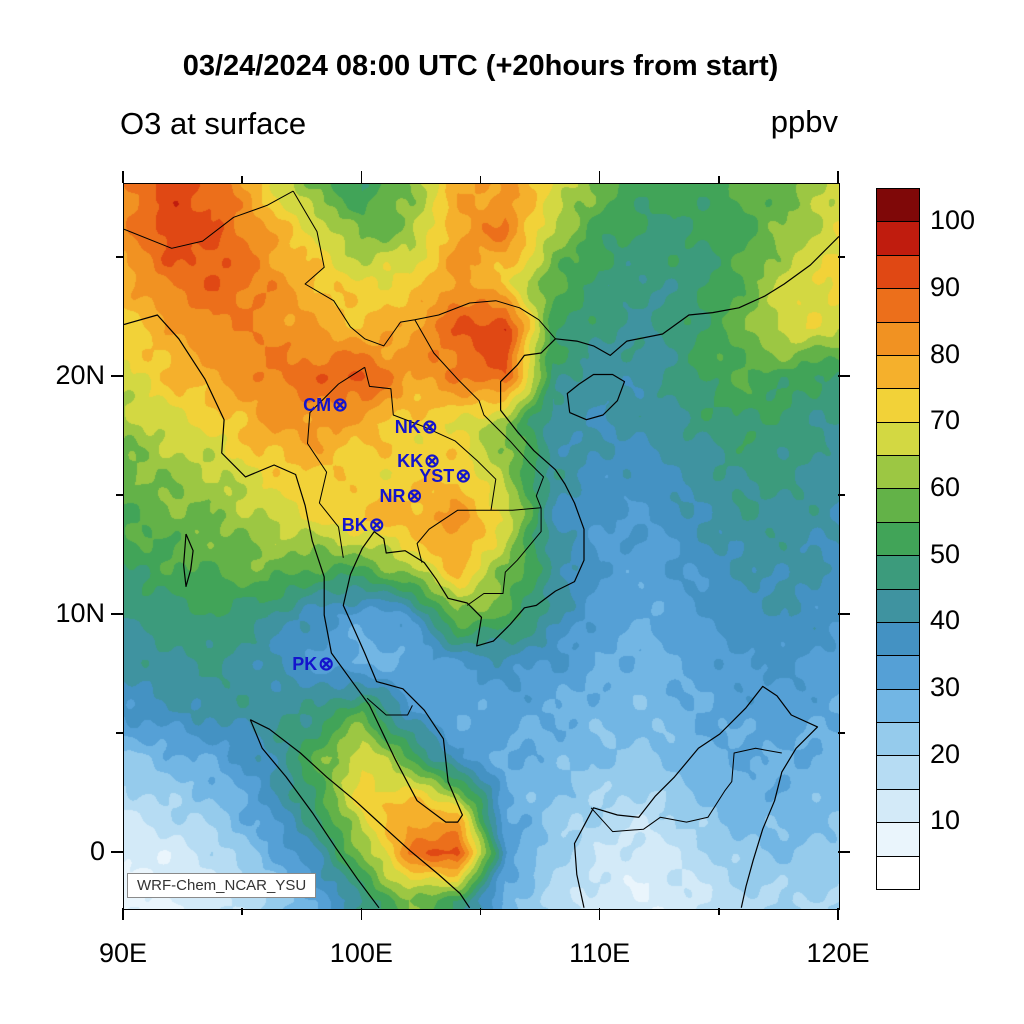 The image size is (1024, 1024). Describe the element at coordinates (945, 687) in the screenshot. I see `colorbar-tick-label: 30` at that location.